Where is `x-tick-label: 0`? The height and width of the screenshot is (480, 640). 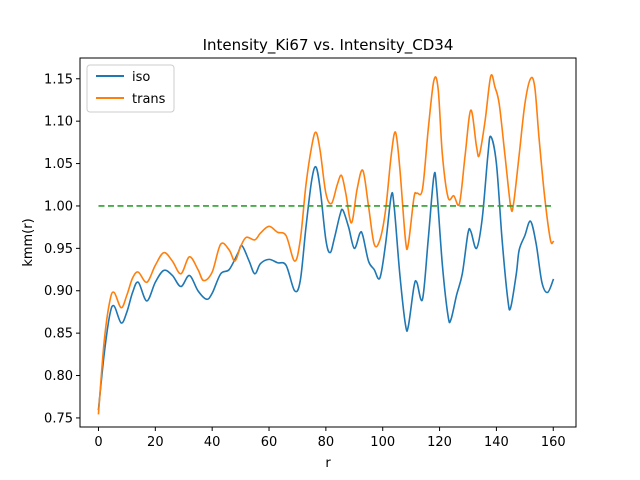
x-tick-label: 0 is located at coordinates (98, 442).